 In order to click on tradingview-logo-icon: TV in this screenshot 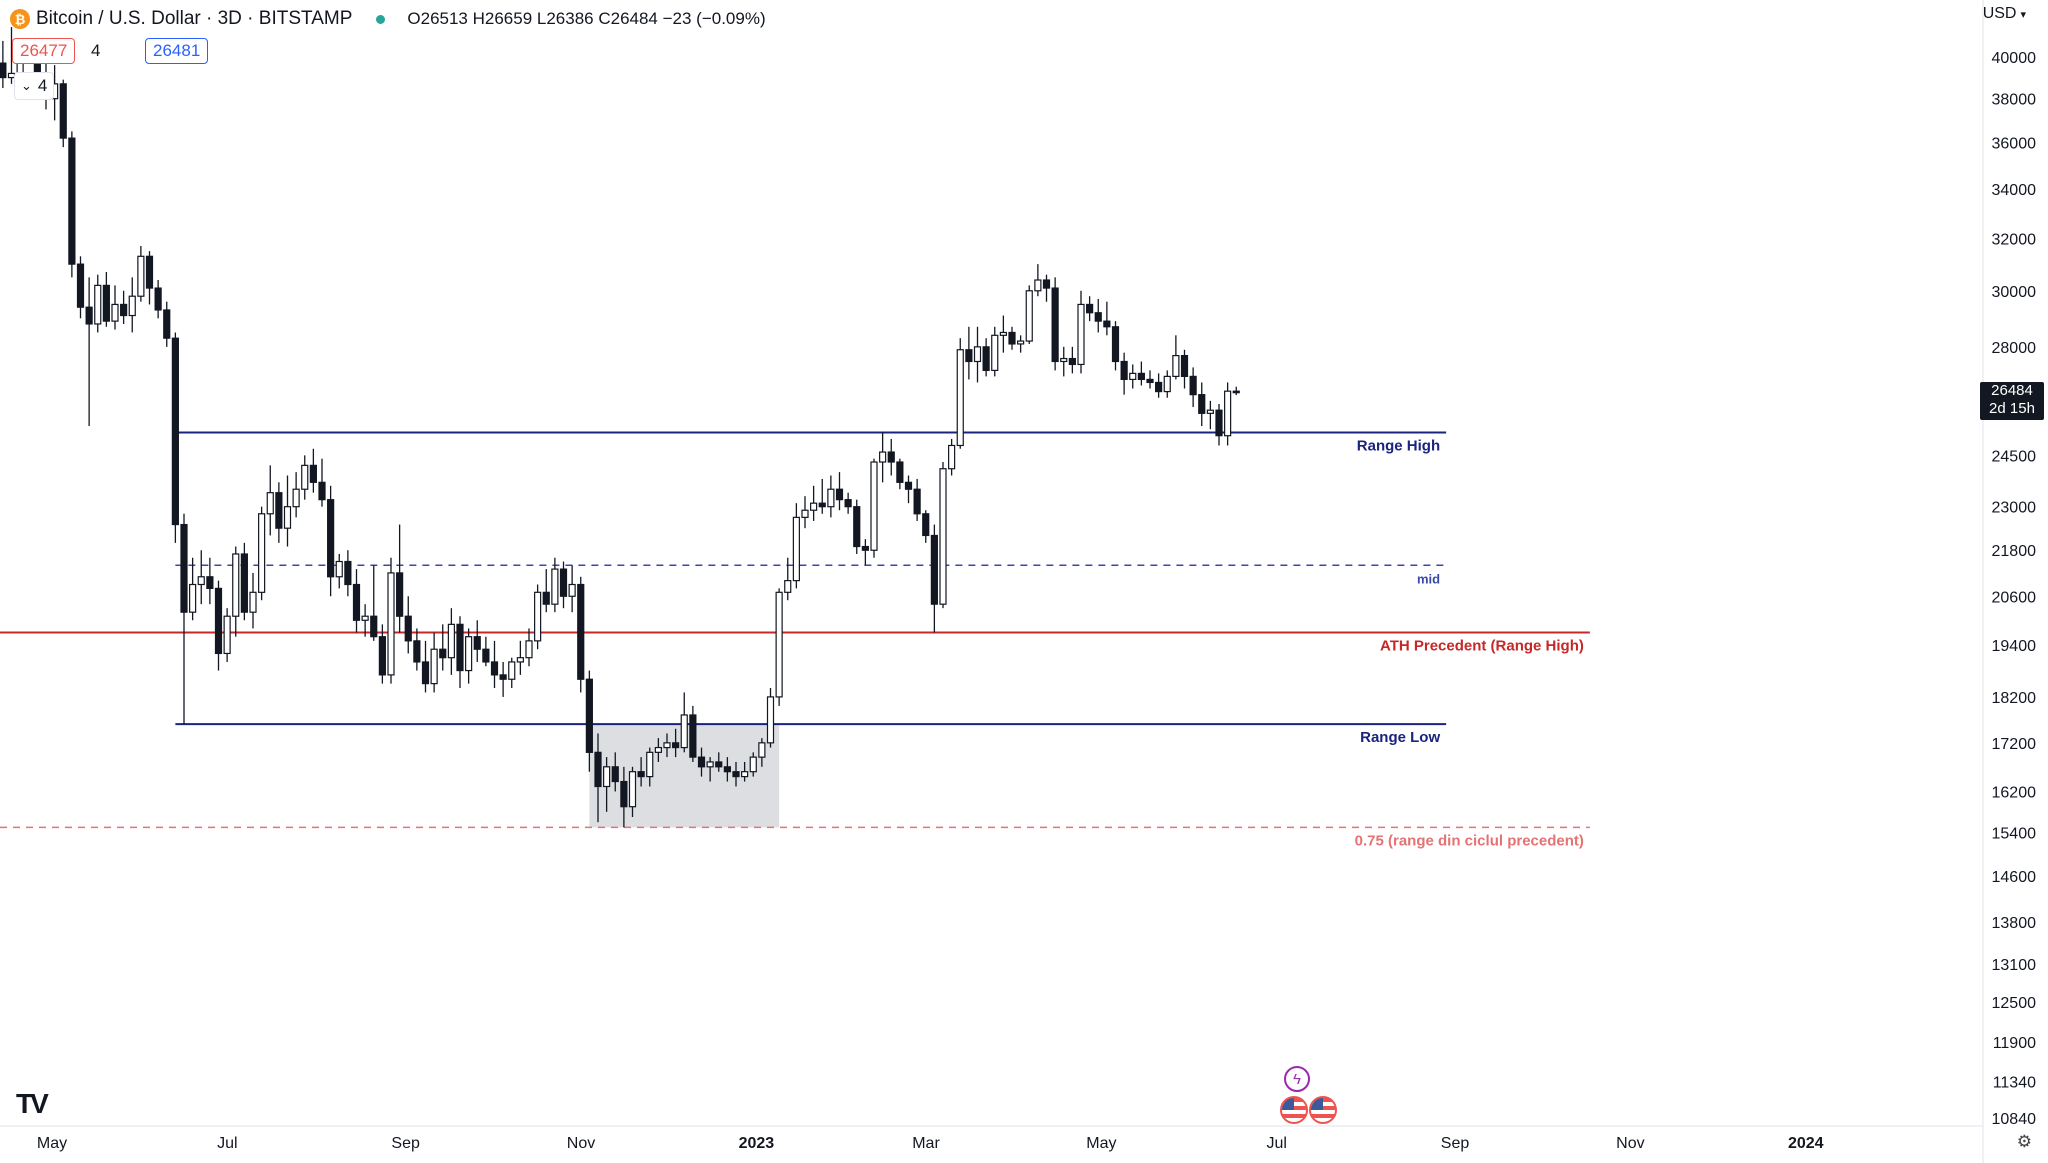, I will do `click(32, 1103)`.